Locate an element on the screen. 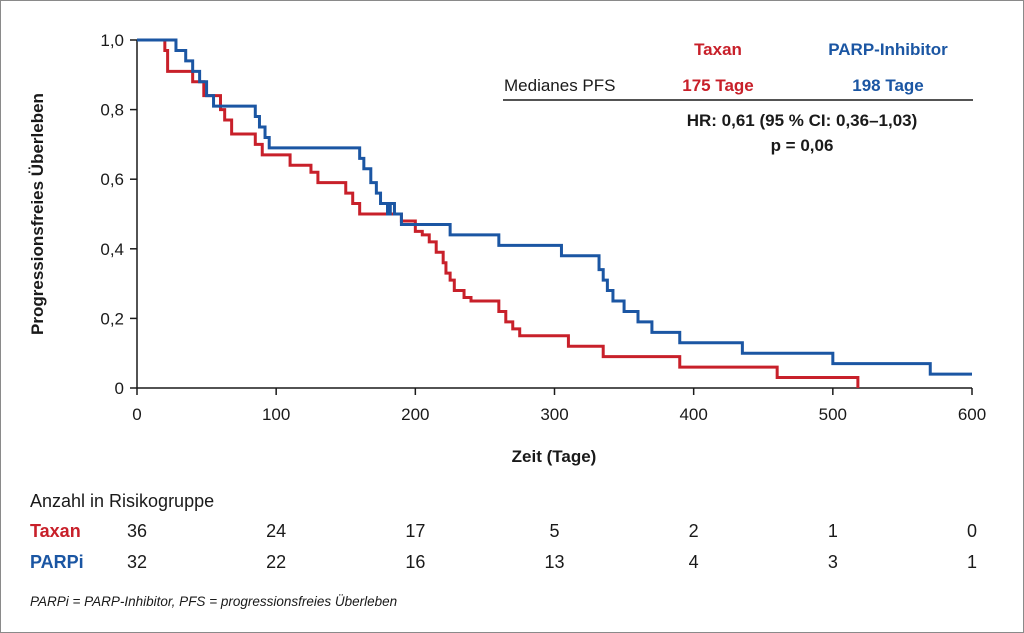 This screenshot has height=633, width=1024. risk-value: 17 is located at coordinates (415, 531).